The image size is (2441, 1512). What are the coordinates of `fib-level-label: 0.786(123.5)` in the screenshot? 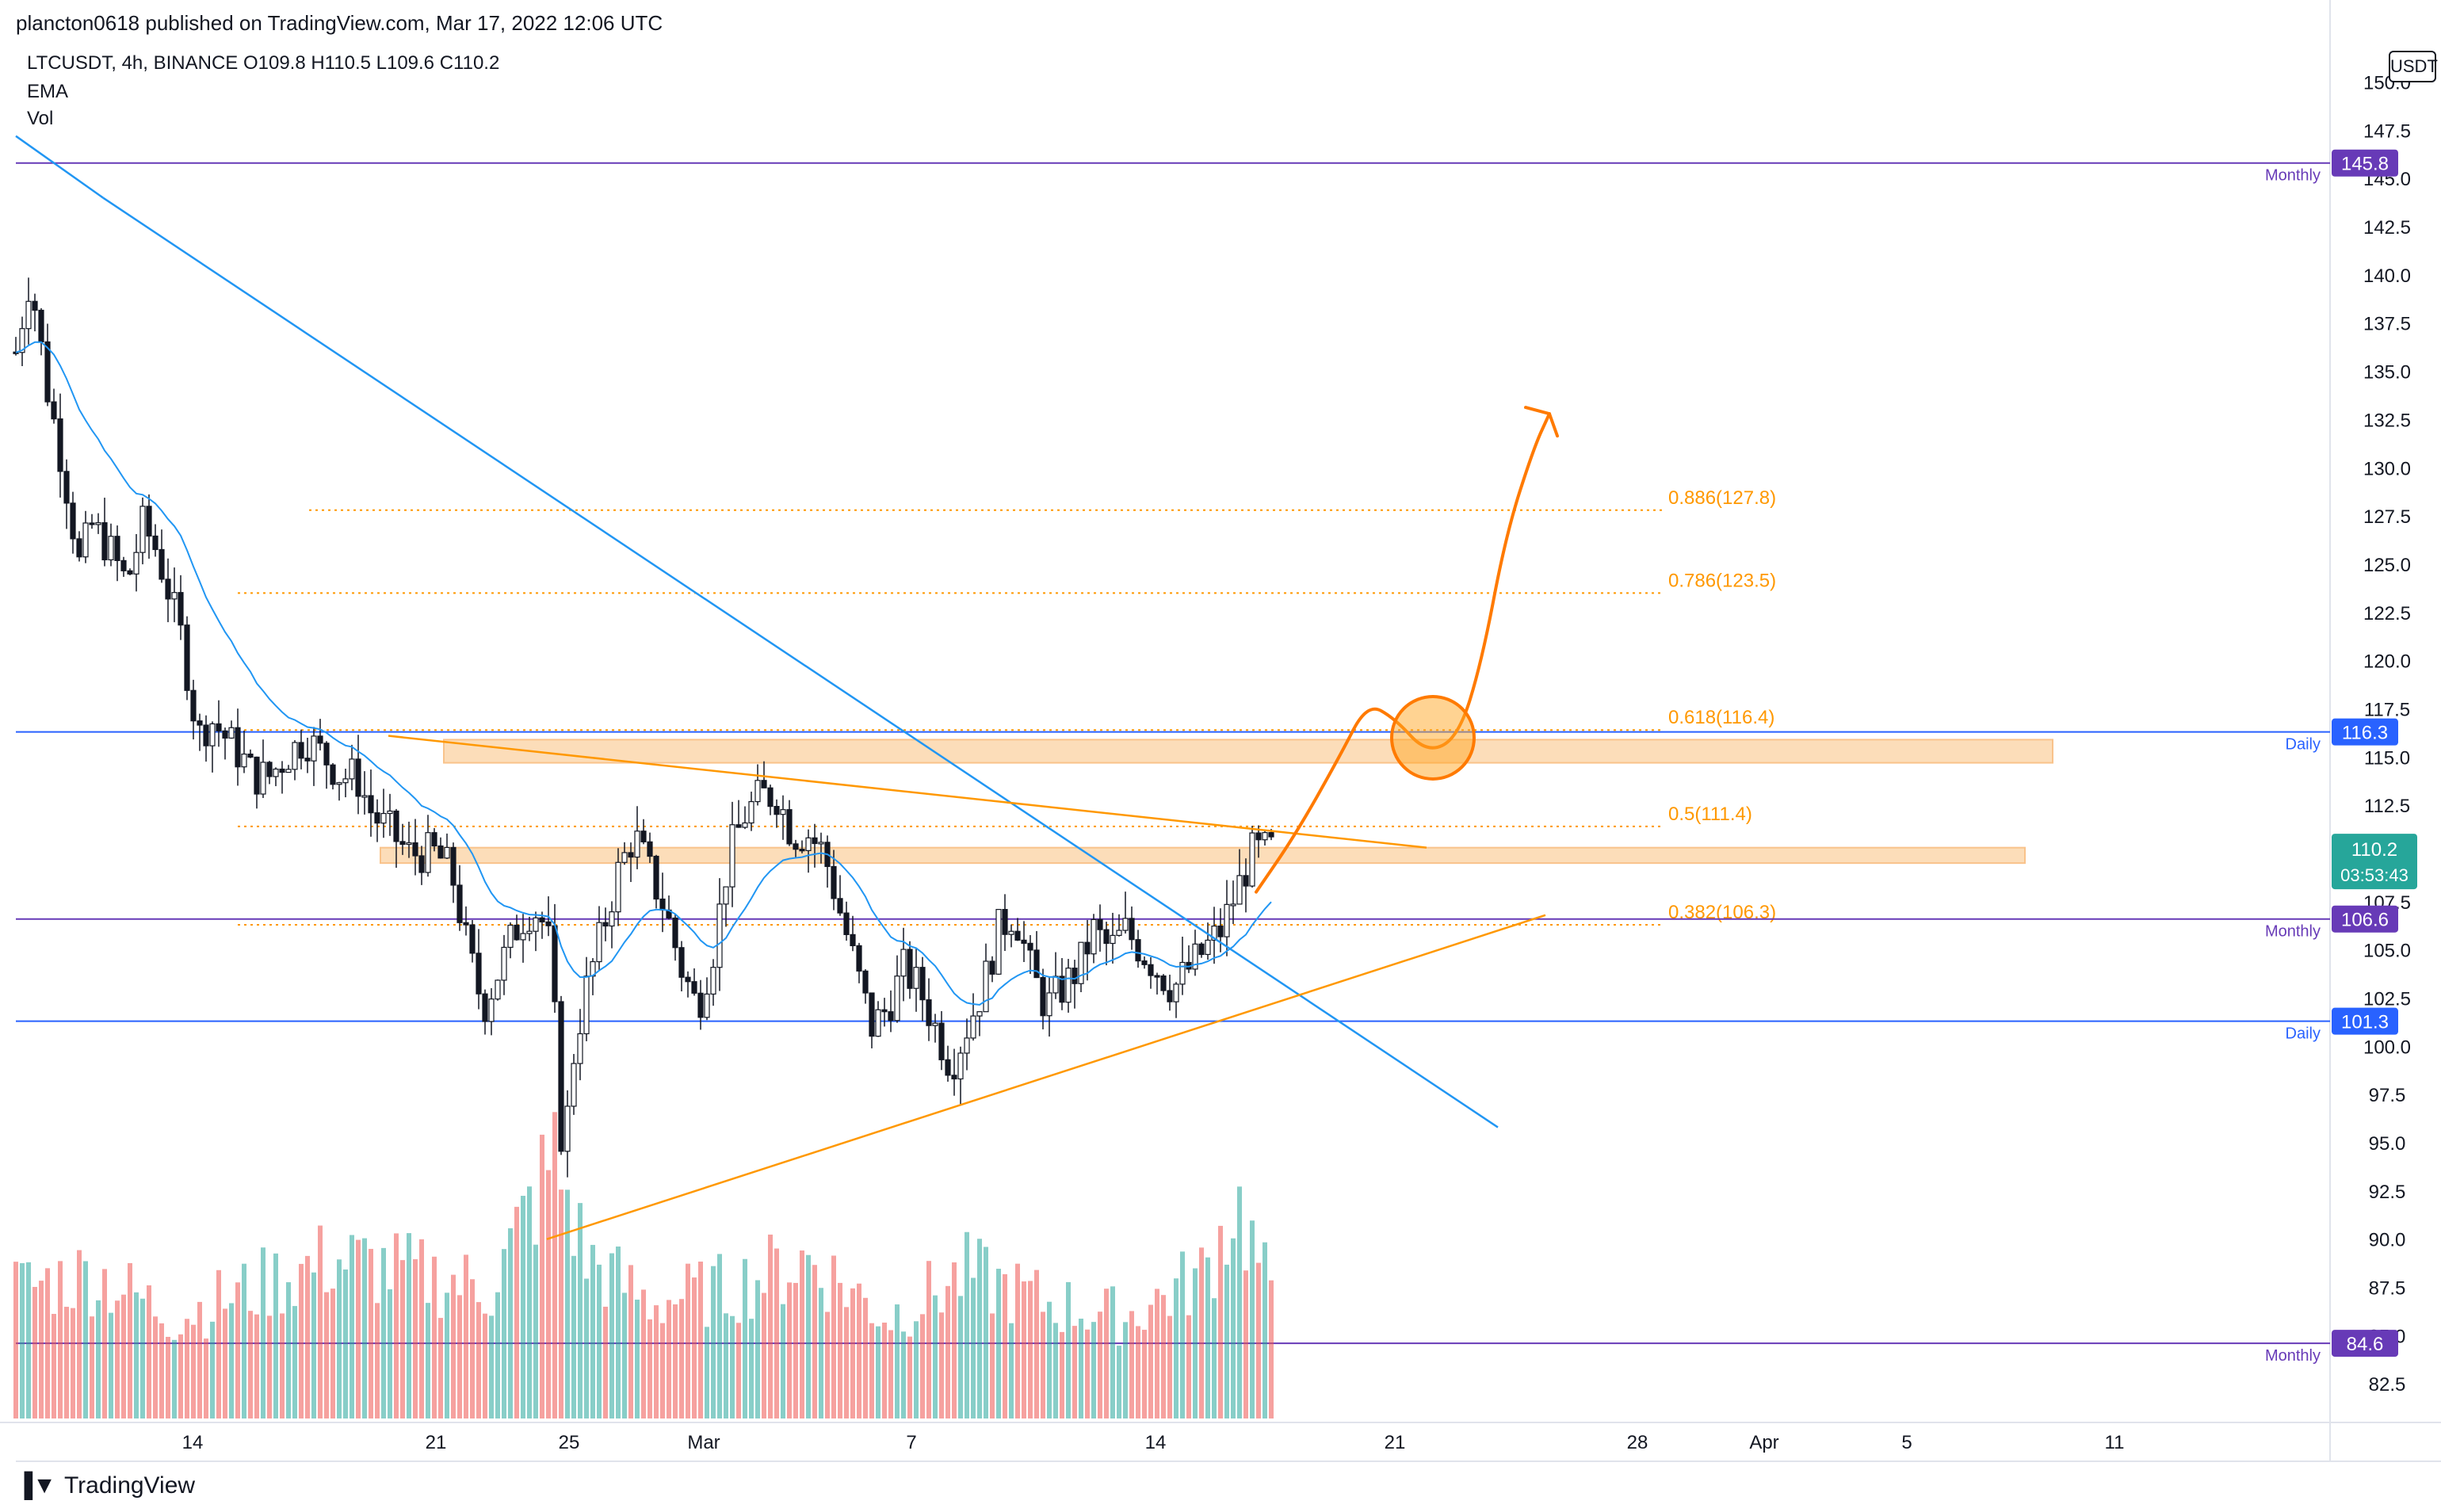 It's located at (1722, 580).